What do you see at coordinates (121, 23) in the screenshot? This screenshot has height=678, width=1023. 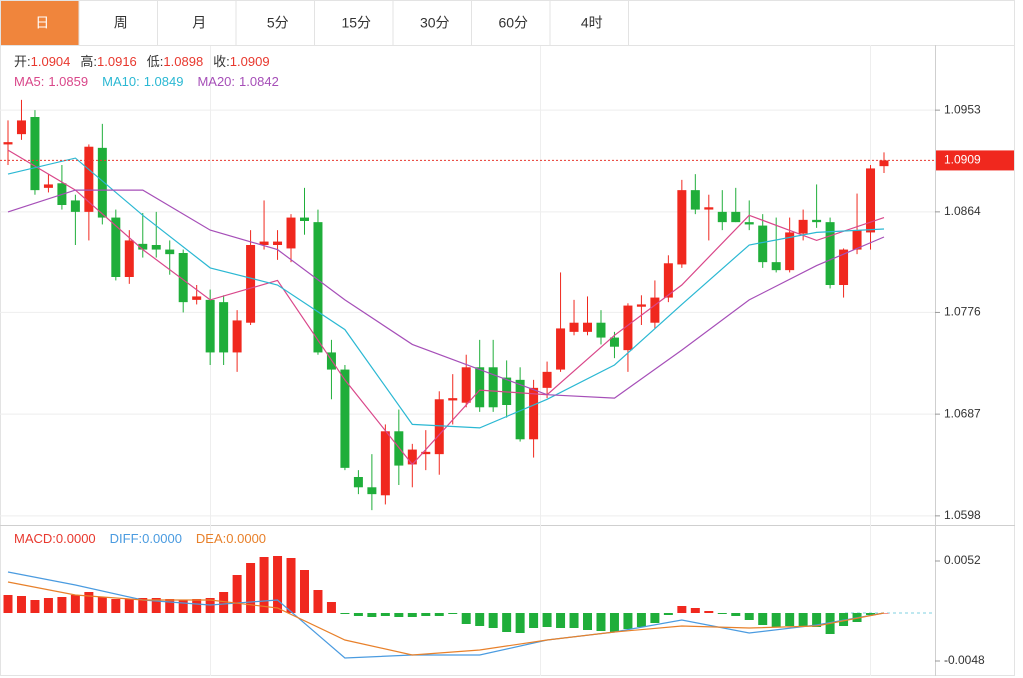 I see `tab-label: 周` at bounding box center [121, 23].